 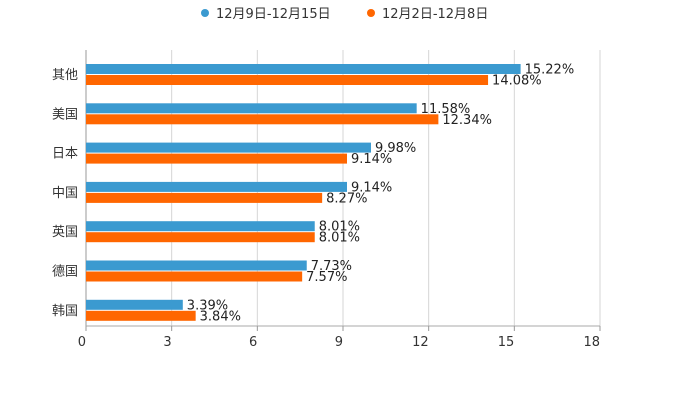 What do you see at coordinates (550, 70) in the screenshot?
I see `data-label-s0-0: 15.22%` at bounding box center [550, 70].